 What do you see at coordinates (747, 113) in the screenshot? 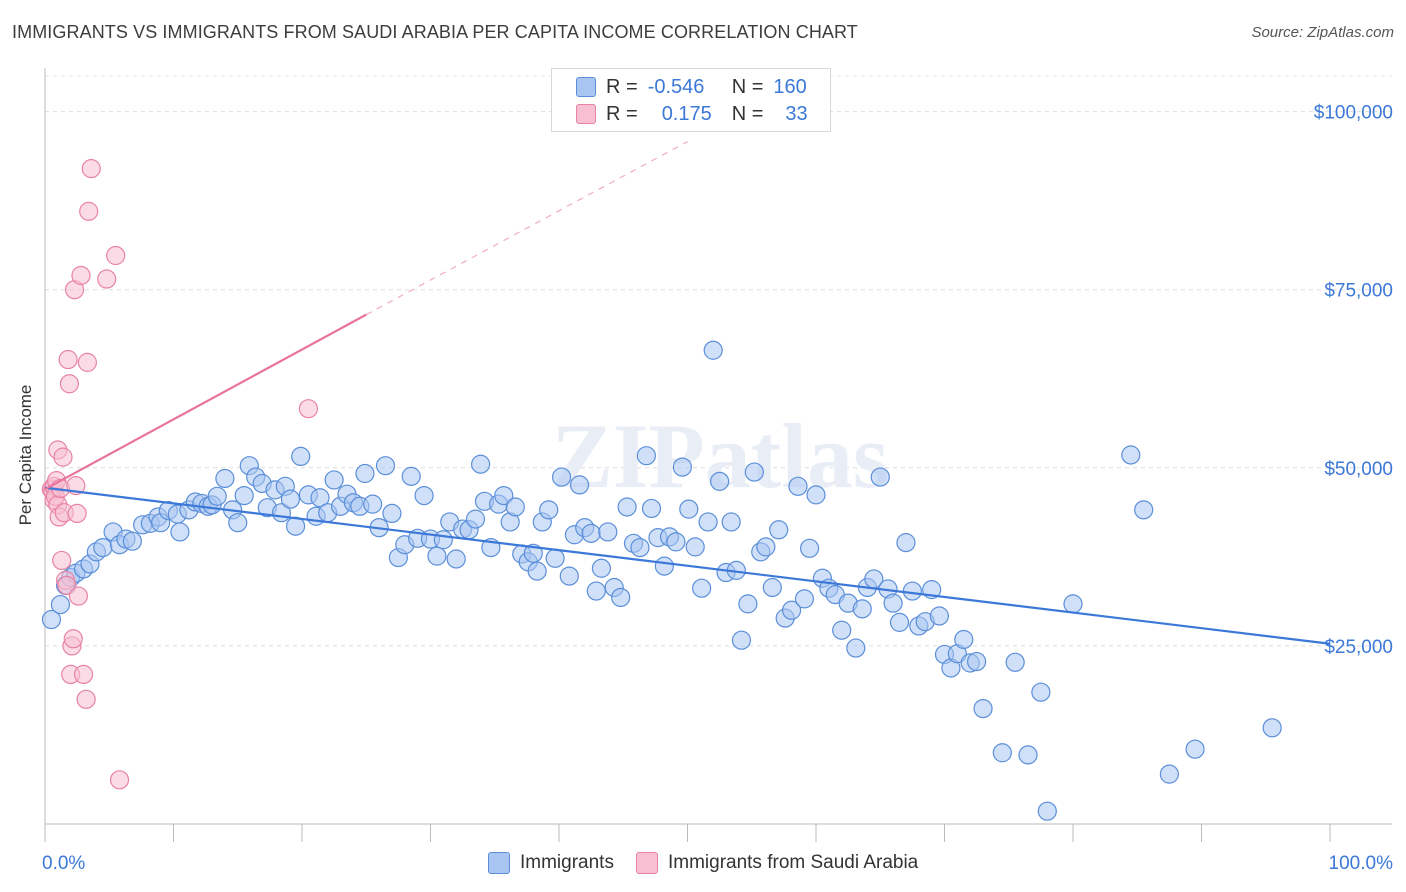
I see `n-label: N =` at bounding box center [747, 113].